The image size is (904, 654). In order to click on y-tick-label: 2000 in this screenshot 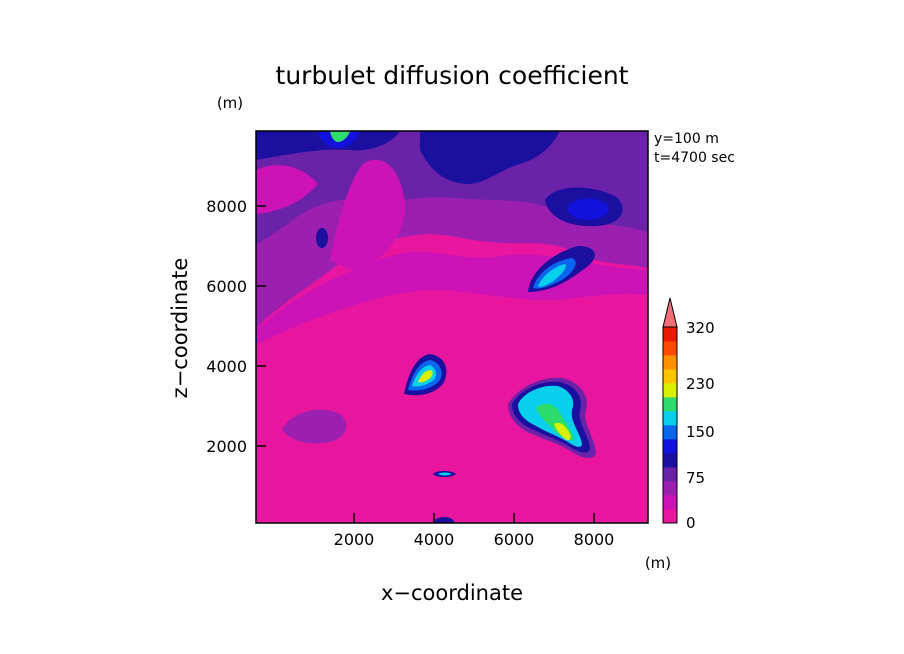, I will do `click(226, 446)`.